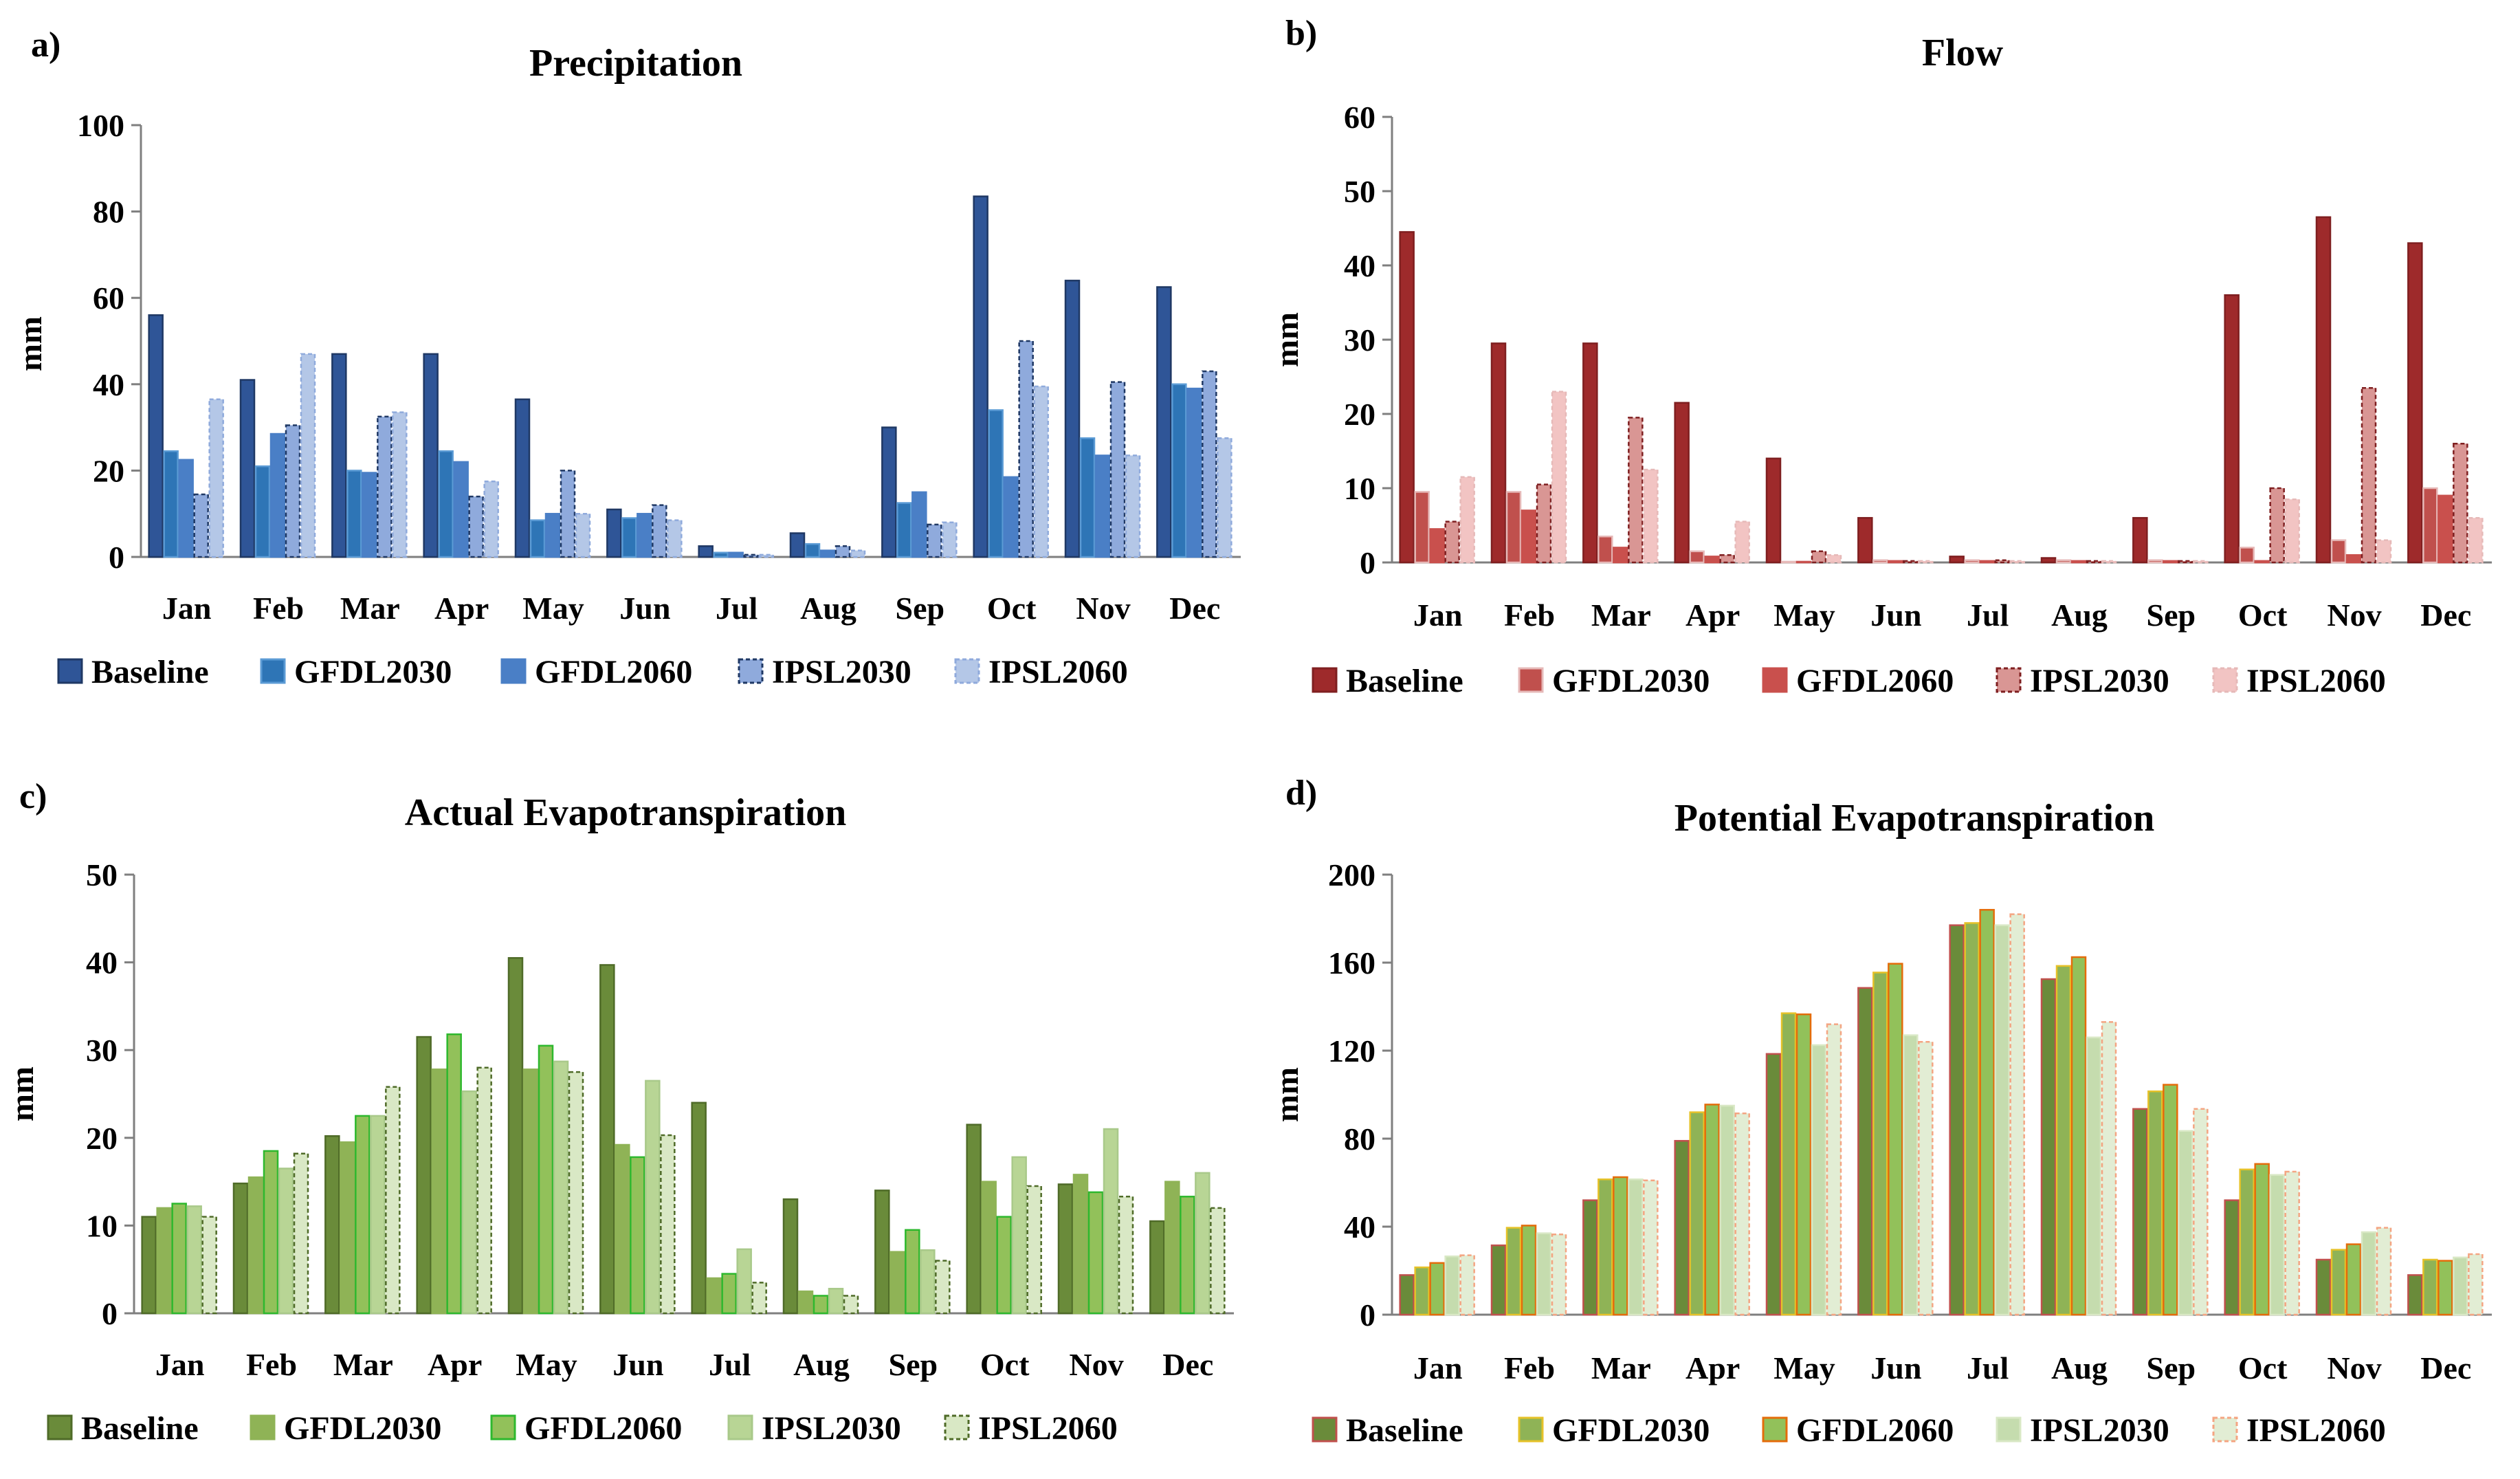  Describe the element at coordinates (1301, 33) in the screenshot. I see `panel-letter: b)` at that location.